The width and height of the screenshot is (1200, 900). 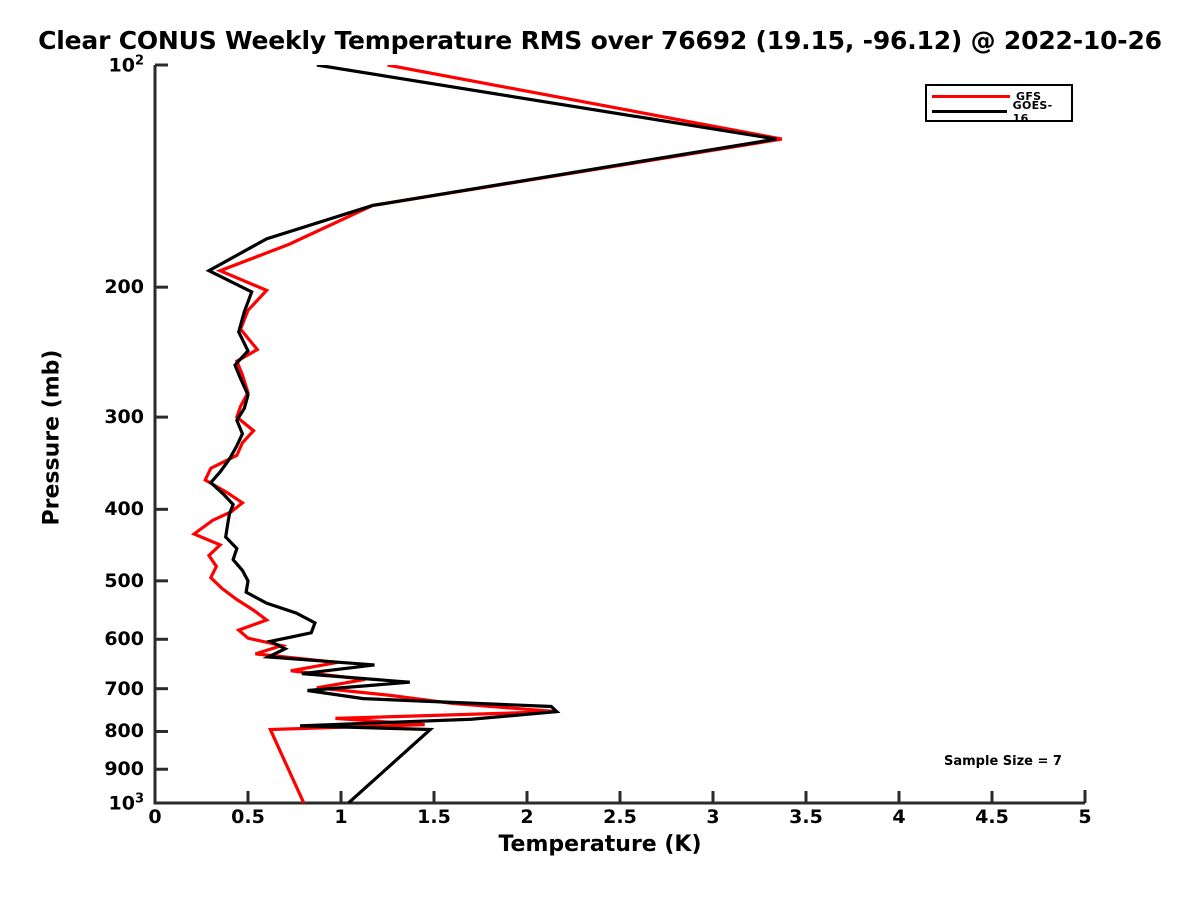 I want to click on y-tick-label: 500, so click(x=124, y=580).